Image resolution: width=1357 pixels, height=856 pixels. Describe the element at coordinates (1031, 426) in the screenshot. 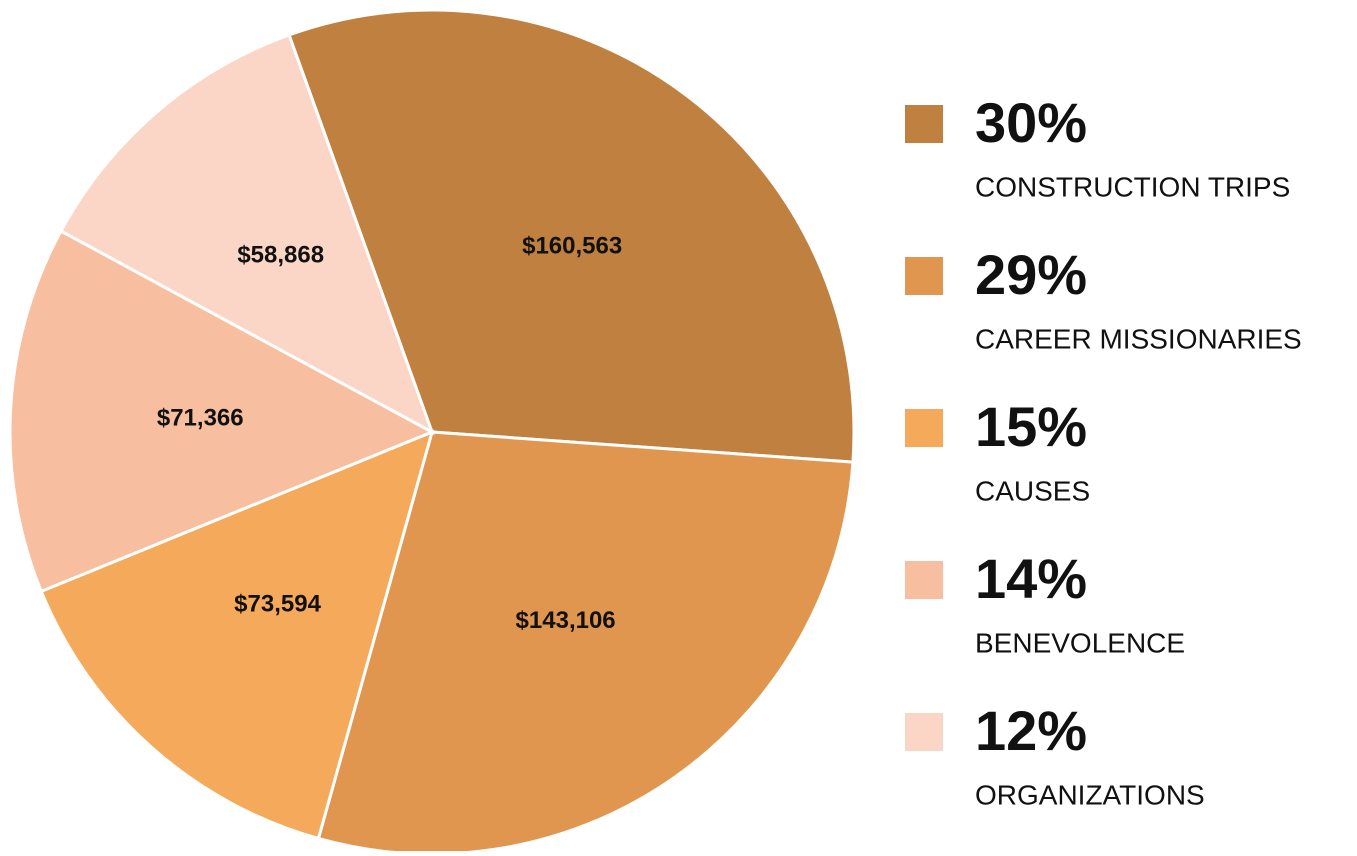

I see `legend-percent: 15%` at that location.